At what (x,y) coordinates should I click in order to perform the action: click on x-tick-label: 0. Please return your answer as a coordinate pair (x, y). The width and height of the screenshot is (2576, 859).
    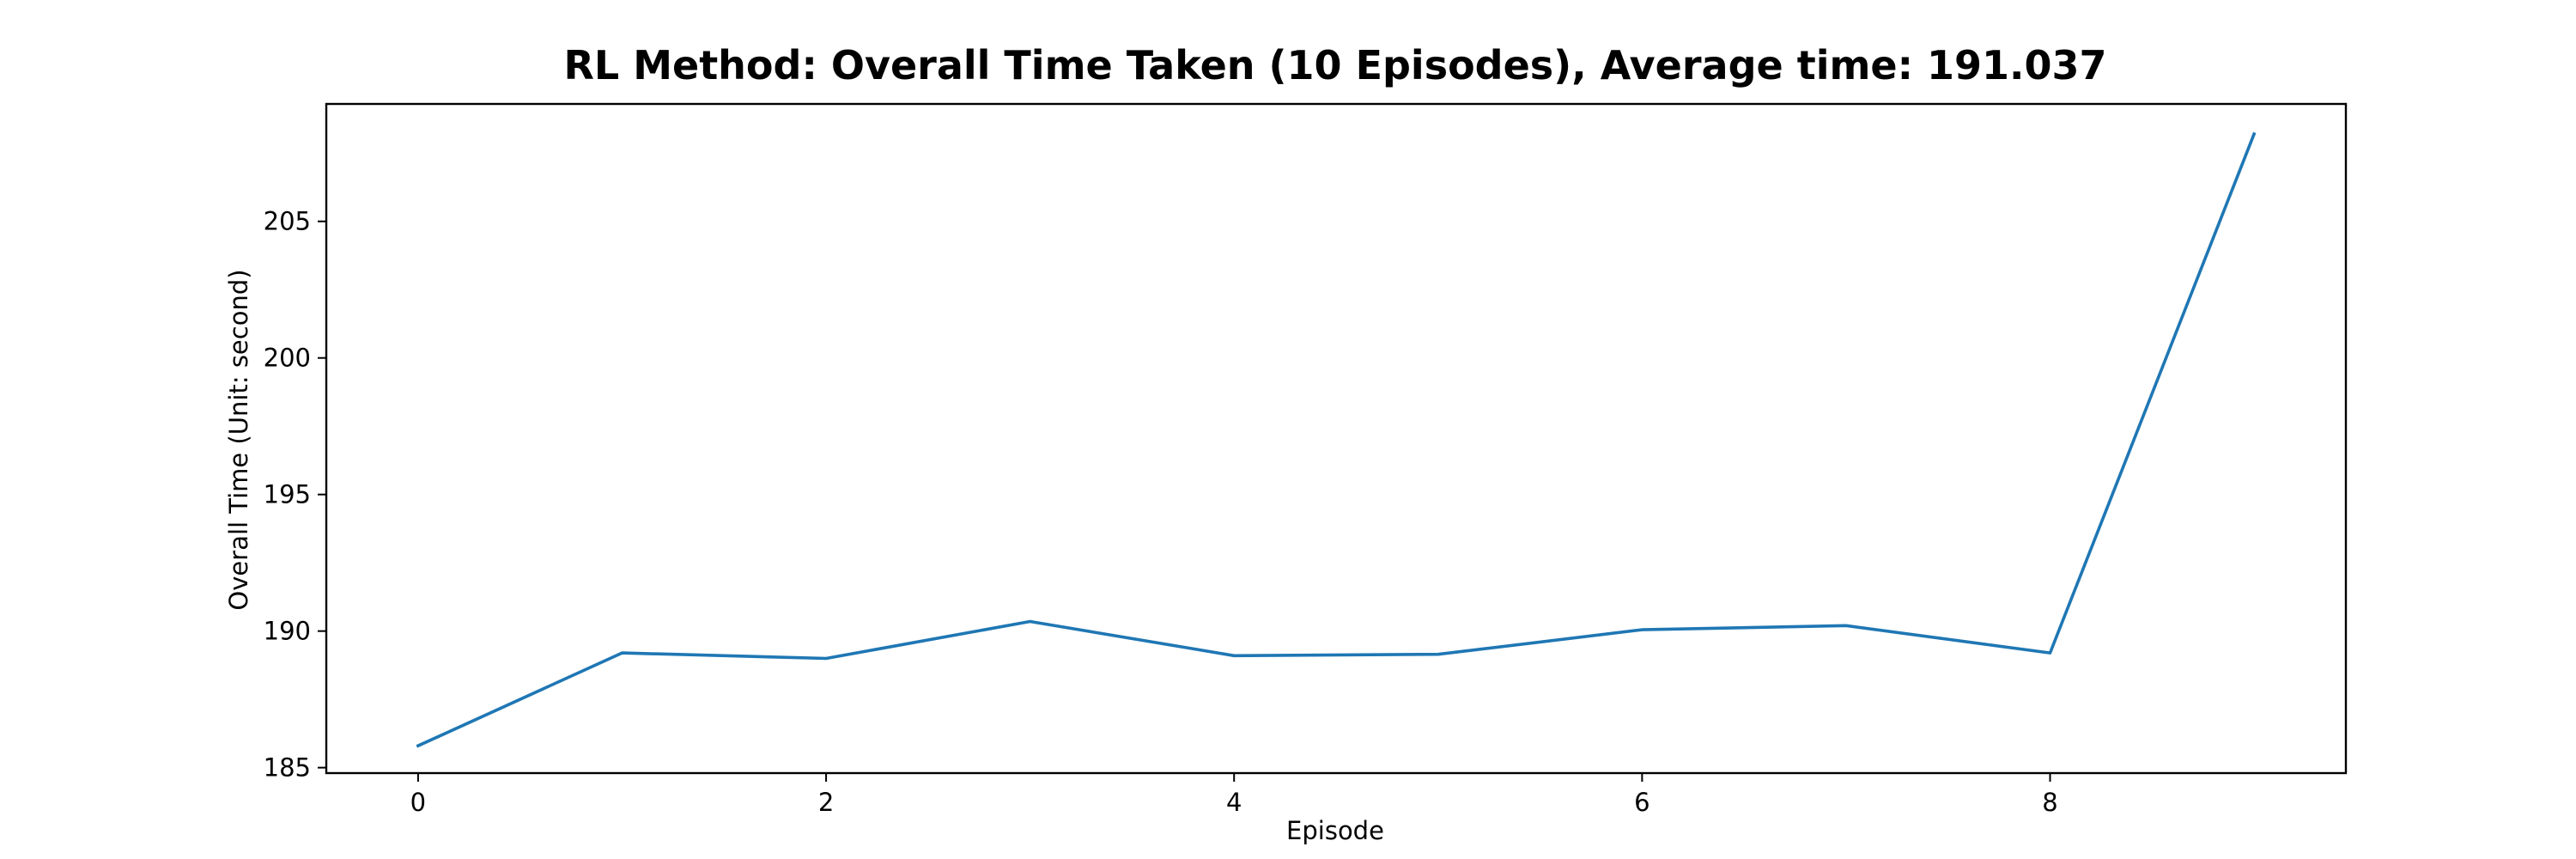
    Looking at the image, I should click on (418, 803).